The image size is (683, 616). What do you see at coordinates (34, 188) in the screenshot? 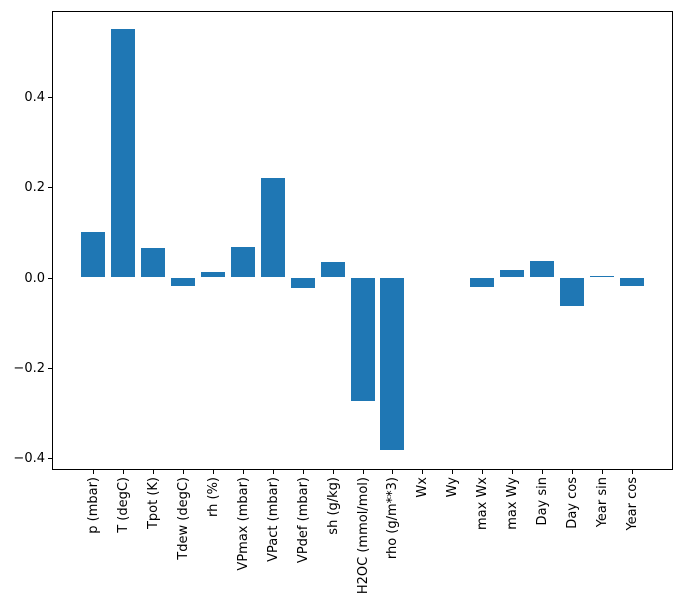
I see `y-tick-label: 0.2` at bounding box center [34, 188].